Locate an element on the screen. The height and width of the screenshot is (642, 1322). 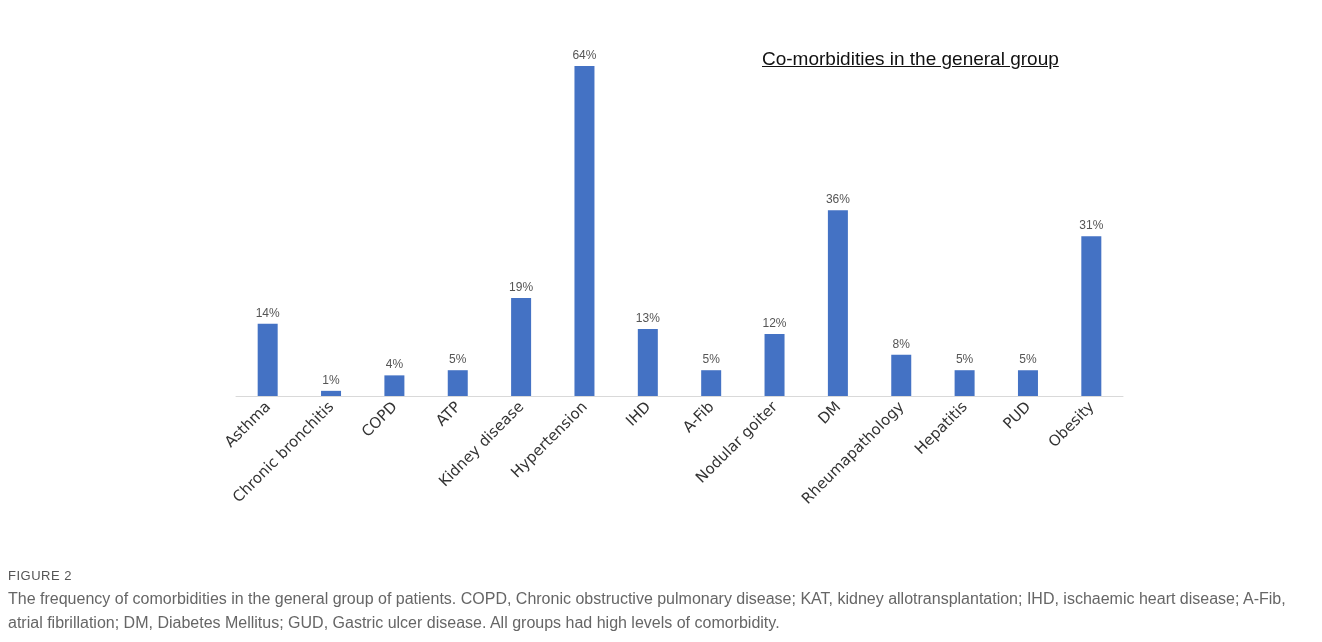
data-label: 13% is located at coordinates (648, 317).